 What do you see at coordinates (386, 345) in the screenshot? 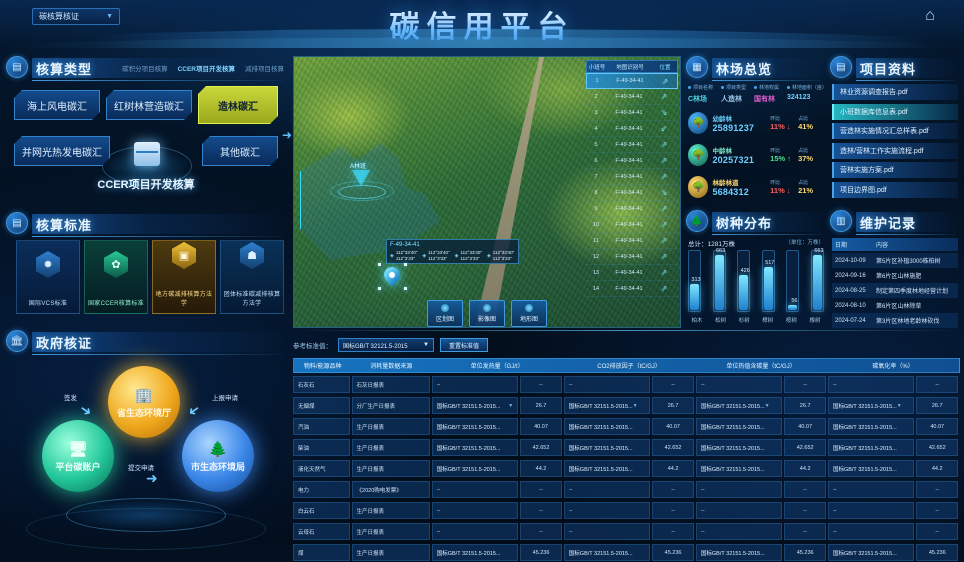
I see `reference-standard-select: 国标GB/T 32121.5-2015 ▼` at bounding box center [386, 345].